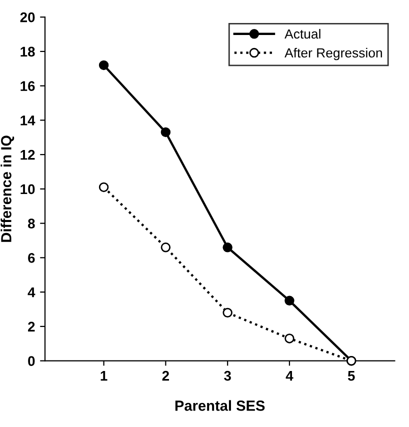 This screenshot has height=427, width=409. I want to click on legend-label: After Regression, so click(333, 54).